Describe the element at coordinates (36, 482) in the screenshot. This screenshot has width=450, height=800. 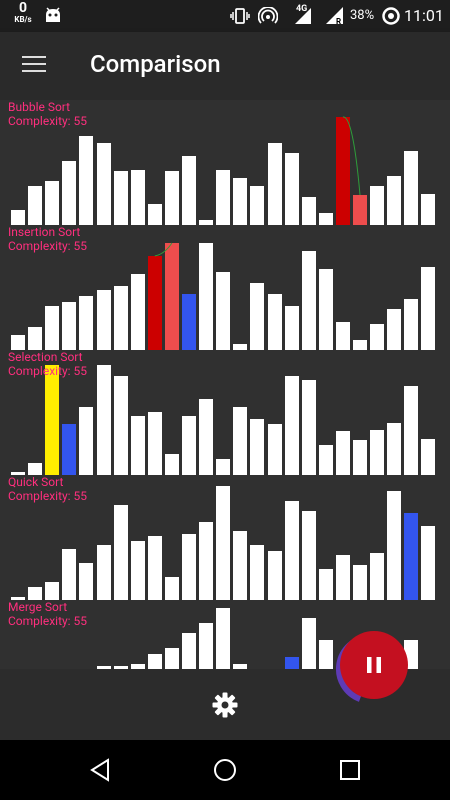
I see `sort-name: Quick Sort` at that location.